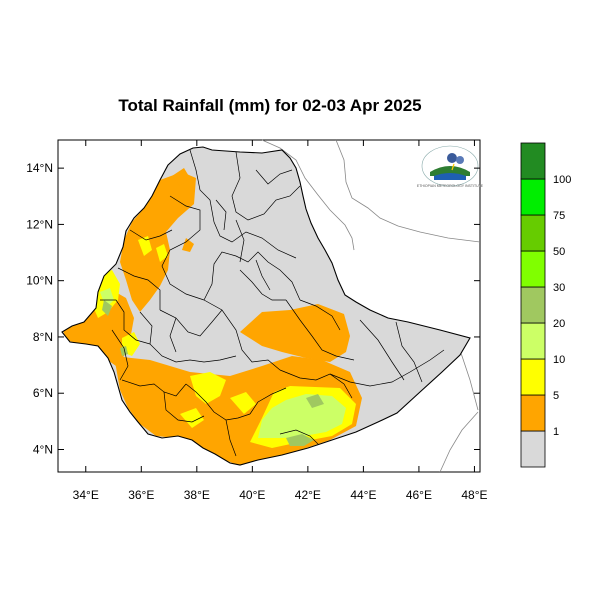 This screenshot has height=600, width=600. Describe the element at coordinates (559, 216) in the screenshot. I see `legend-label: 75` at that location.